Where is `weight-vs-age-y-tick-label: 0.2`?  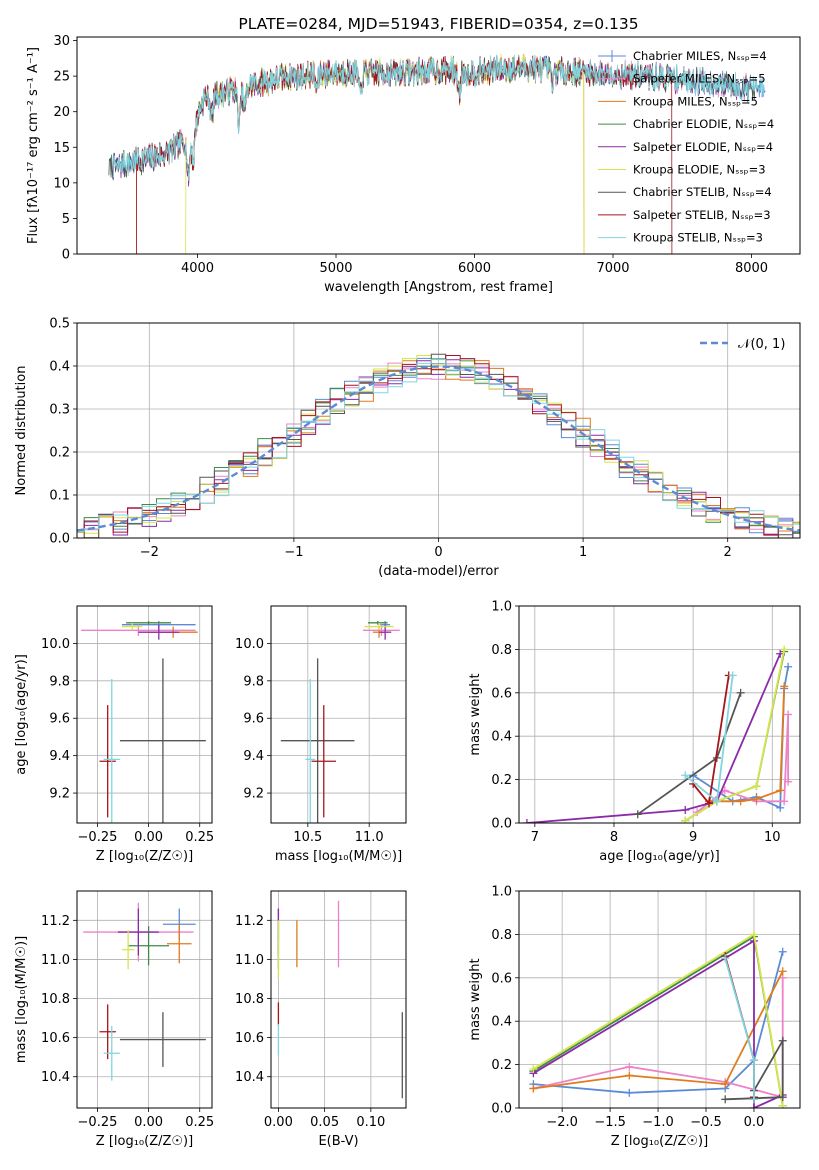
weight-vs-age-y-tick-label: 0.2 is located at coordinates (501, 780).